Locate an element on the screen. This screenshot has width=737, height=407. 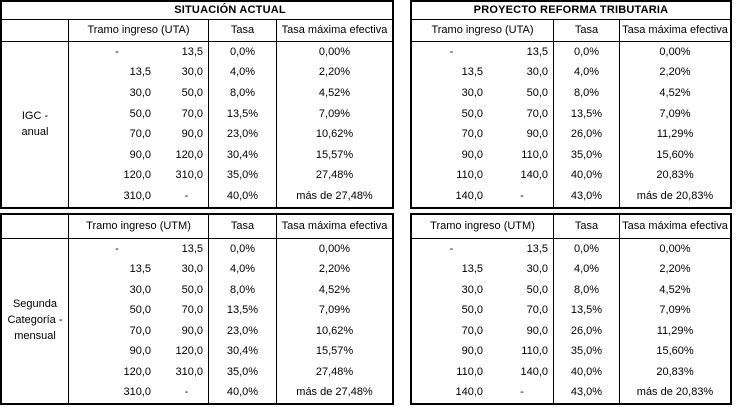
tramo-ingreso-header: Tramo ingreso (UTA) is located at coordinates (138, 31).